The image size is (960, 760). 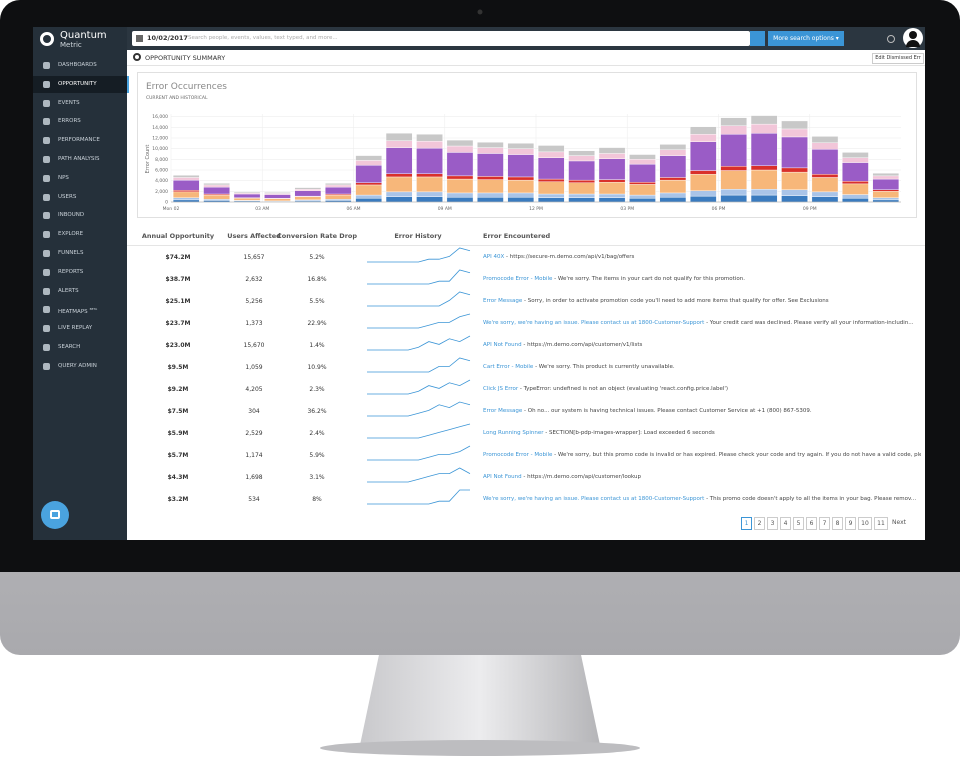 What do you see at coordinates (898, 58) in the screenshot?
I see `edit-dismissed: Edit Dismissed Err` at bounding box center [898, 58].